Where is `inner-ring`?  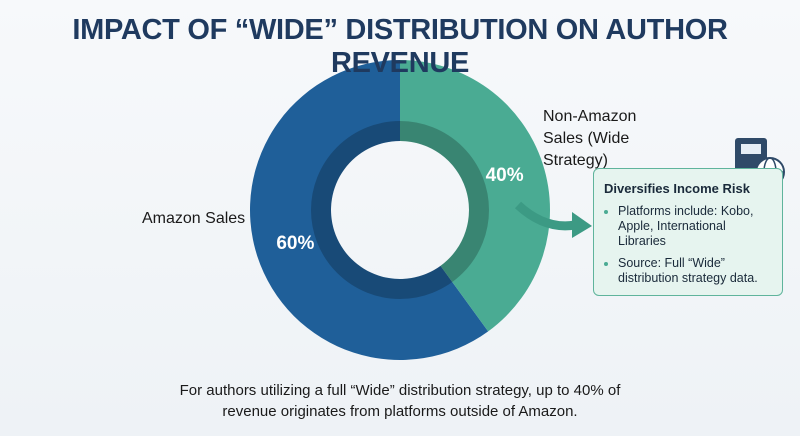
inner-ring is located at coordinates (400, 210).